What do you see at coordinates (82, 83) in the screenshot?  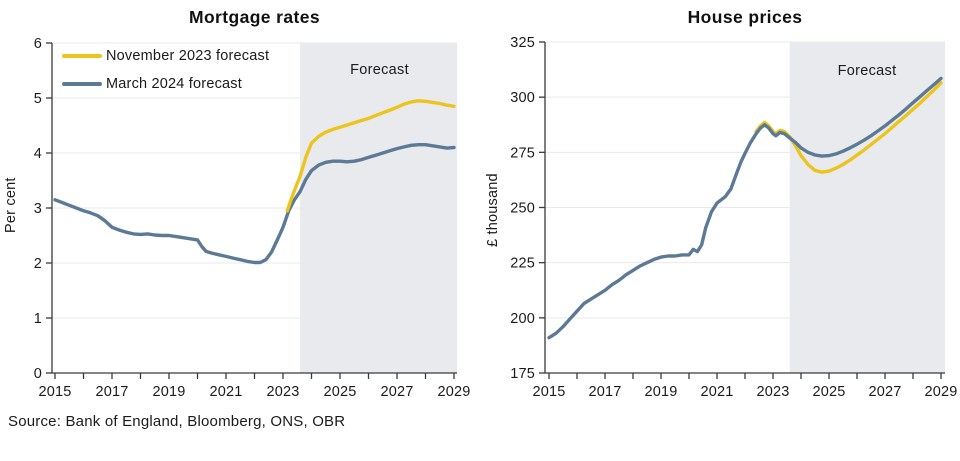 I see `legend-swatch-march-icon` at bounding box center [82, 83].